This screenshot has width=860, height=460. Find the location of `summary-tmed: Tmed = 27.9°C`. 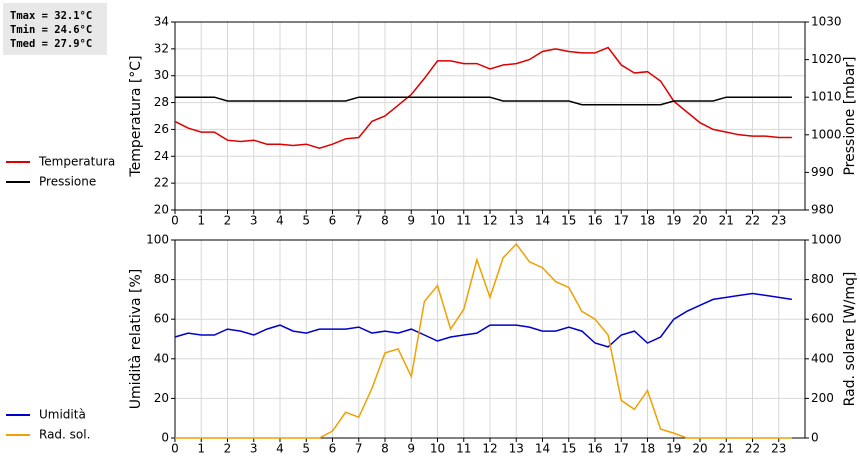

summary-tmed: Tmed = 27.9°C is located at coordinates (51, 44).